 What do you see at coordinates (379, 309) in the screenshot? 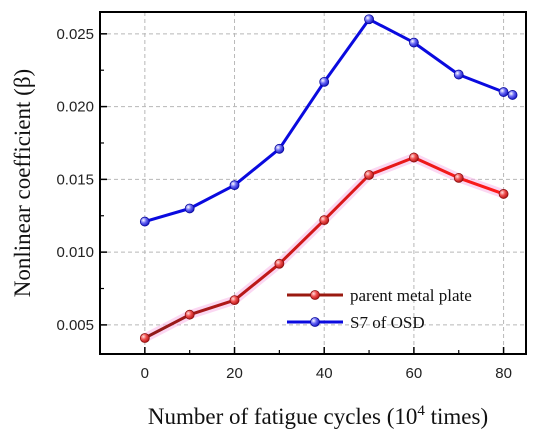
I see `legend: parent metal plate S7 of OSD` at bounding box center [379, 309].